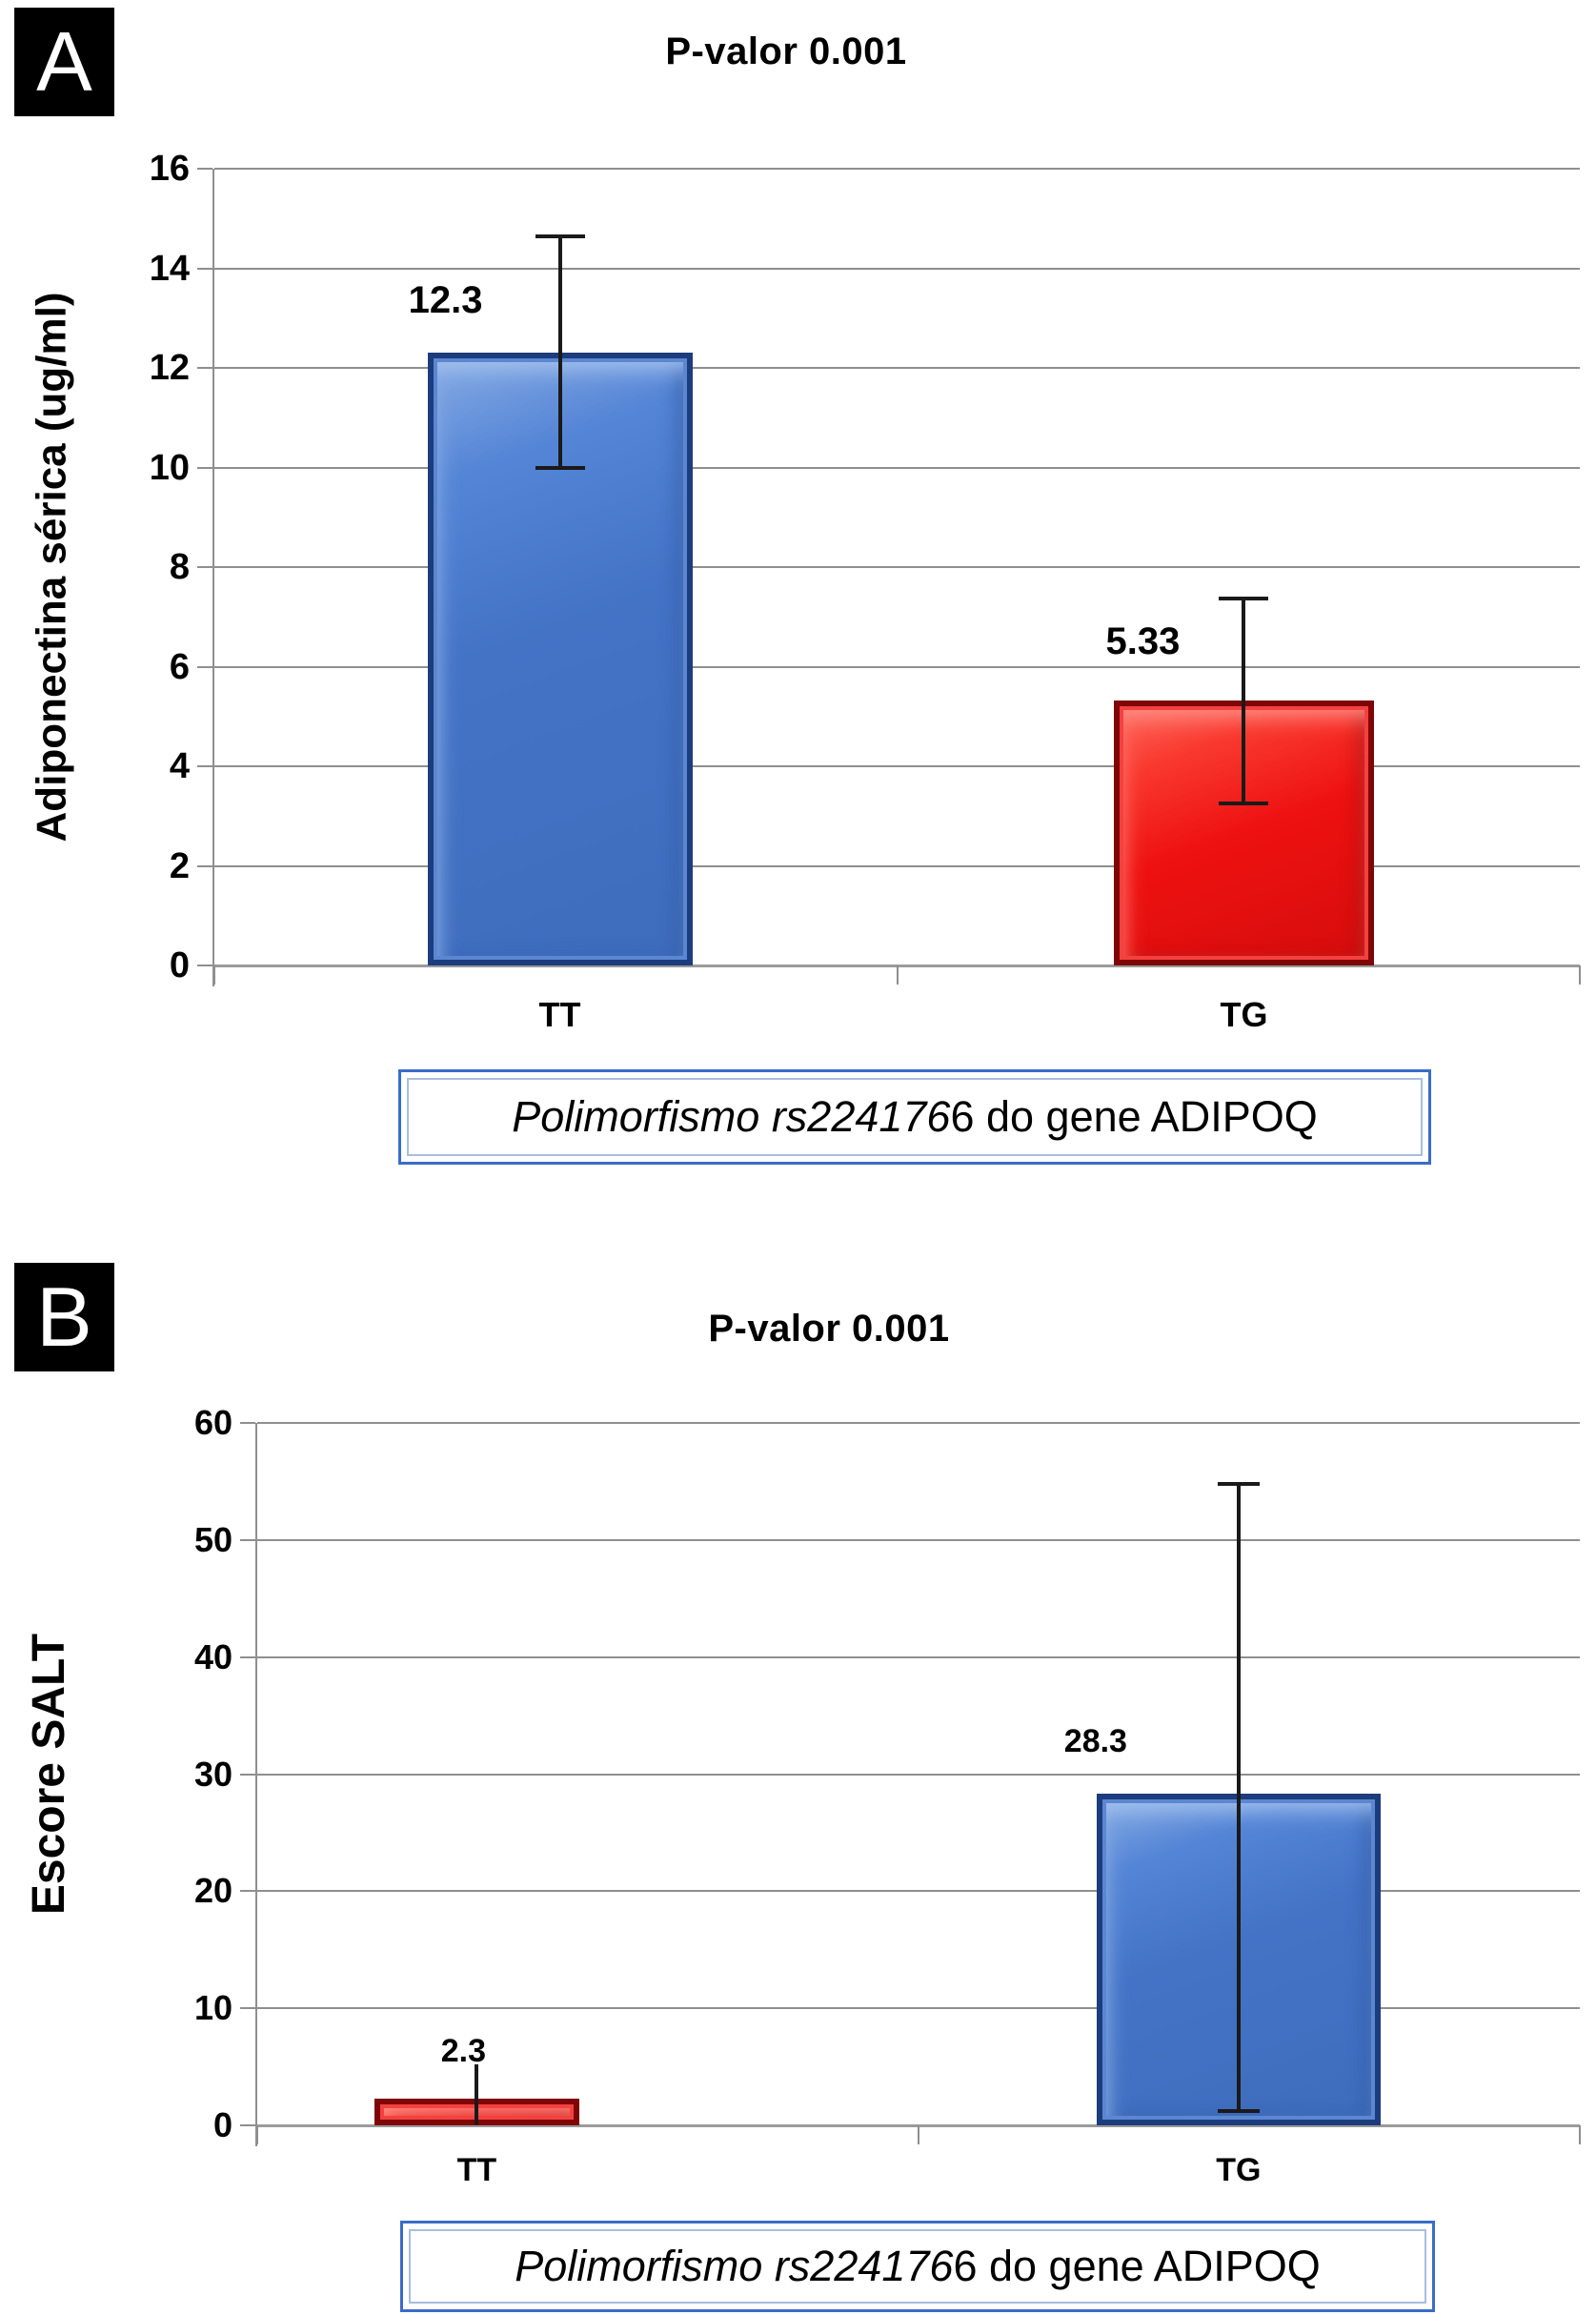  What do you see at coordinates (179, 567) in the screenshot?
I see `y-tick-label-8: 8` at bounding box center [179, 567].